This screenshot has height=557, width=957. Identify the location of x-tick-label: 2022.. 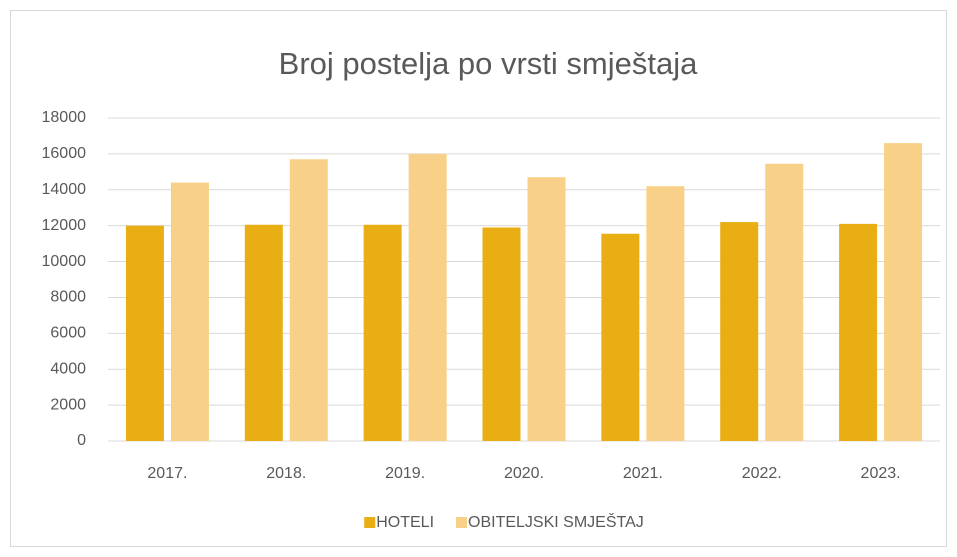
(762, 473).